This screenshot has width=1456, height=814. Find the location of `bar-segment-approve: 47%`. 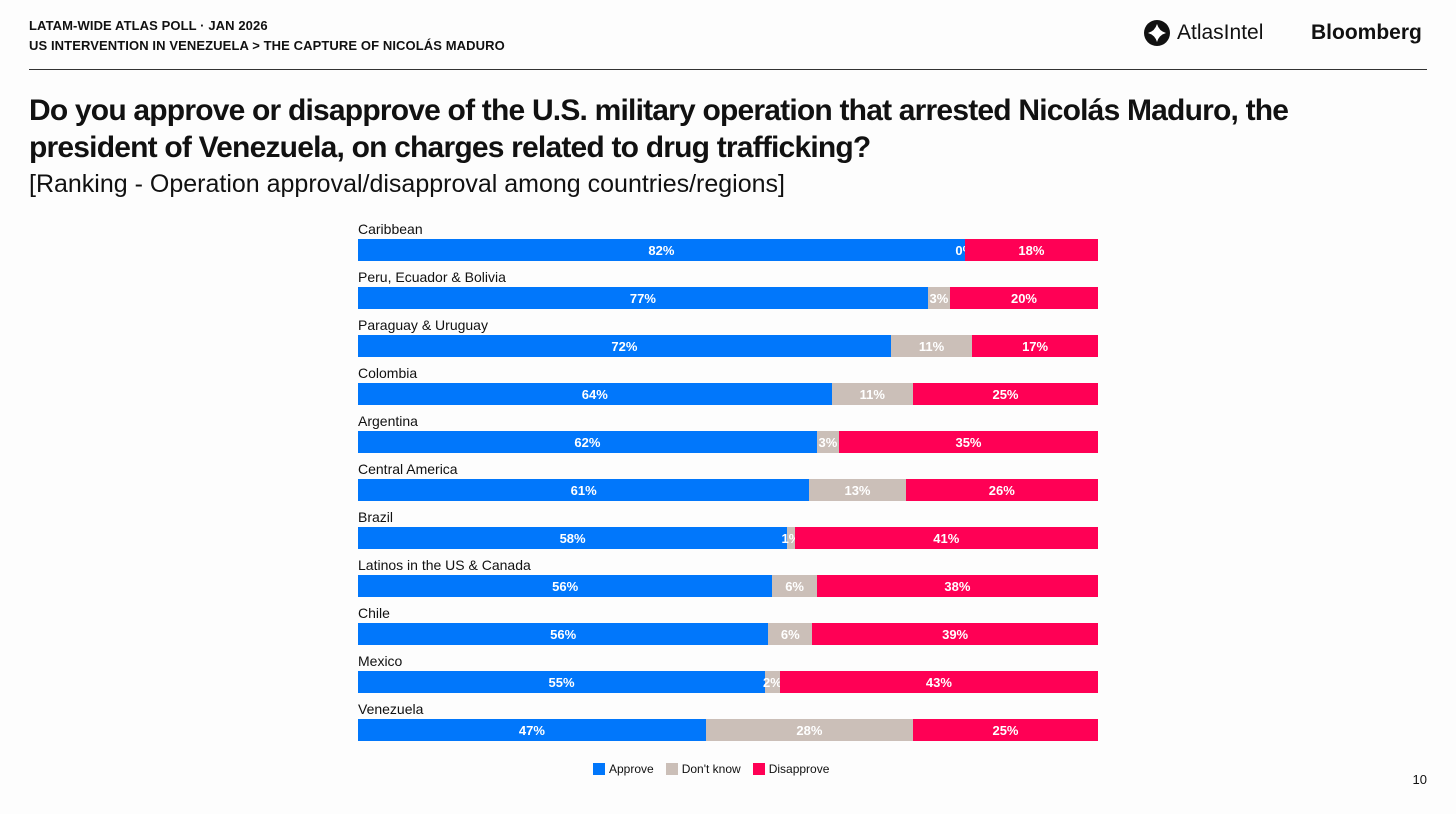

bar-segment-approve: 47% is located at coordinates (532, 730).